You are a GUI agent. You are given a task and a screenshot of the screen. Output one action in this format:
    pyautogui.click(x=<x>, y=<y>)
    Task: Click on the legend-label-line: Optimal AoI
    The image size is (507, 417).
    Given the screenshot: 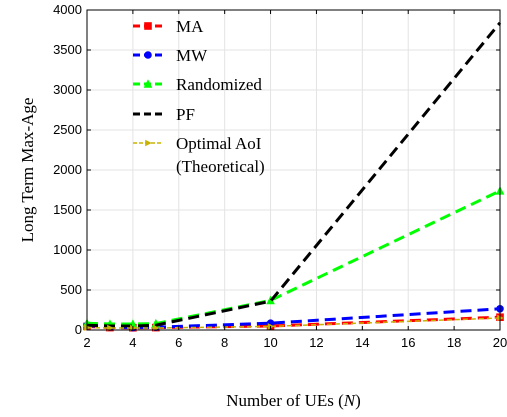 What is the action you would take?
    pyautogui.click(x=219, y=143)
    